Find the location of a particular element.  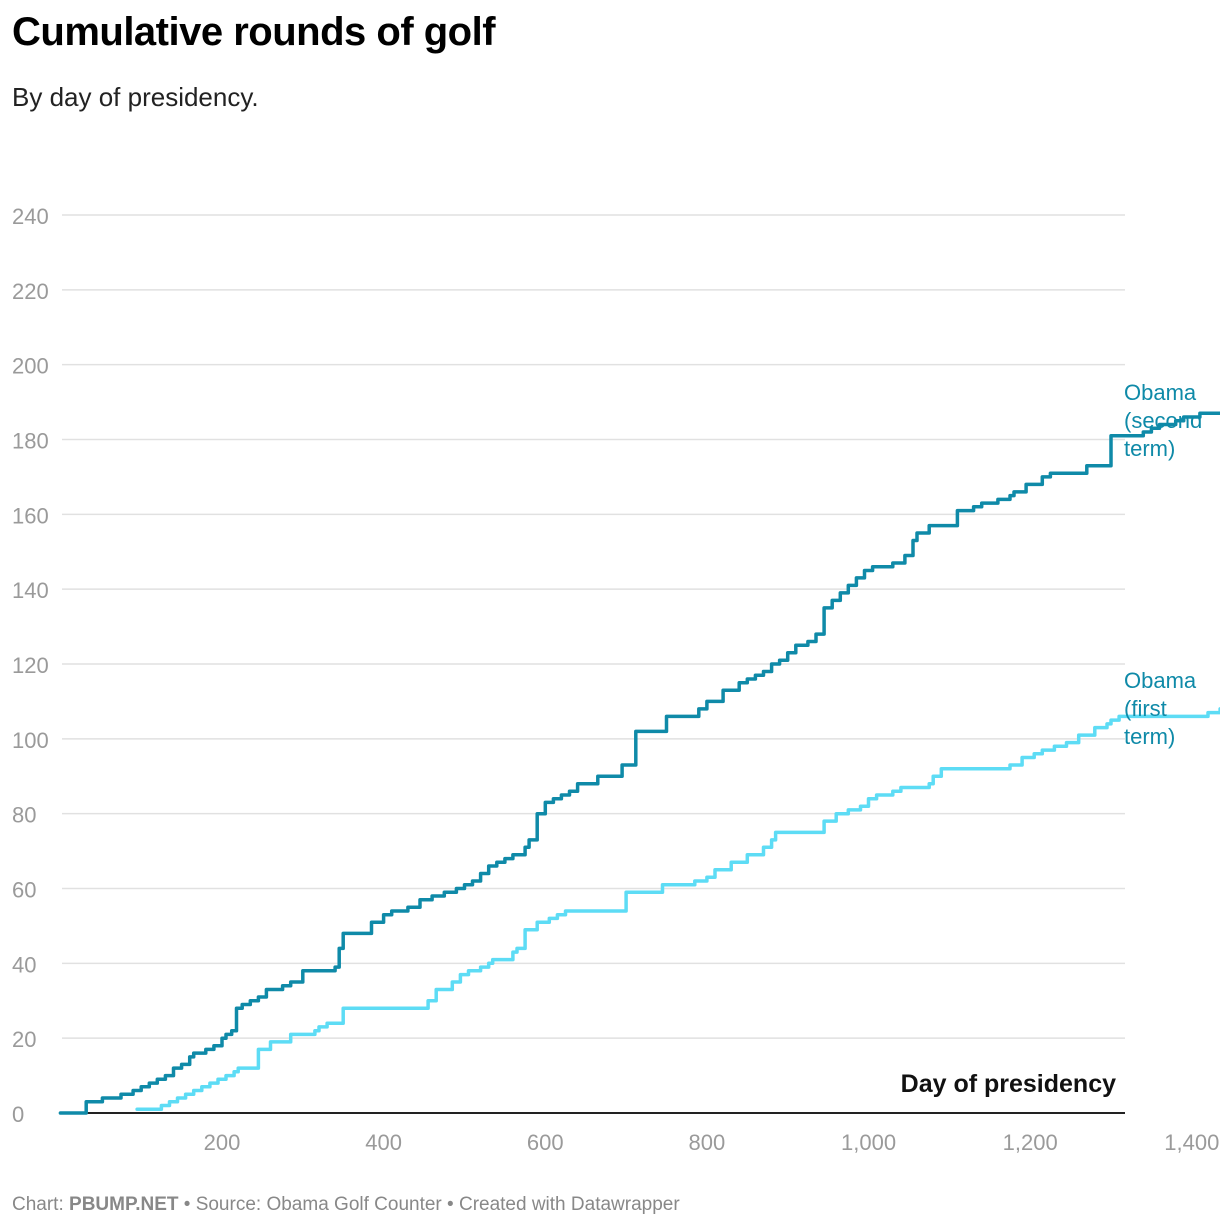

series-label-line: (second is located at coordinates (1163, 420).